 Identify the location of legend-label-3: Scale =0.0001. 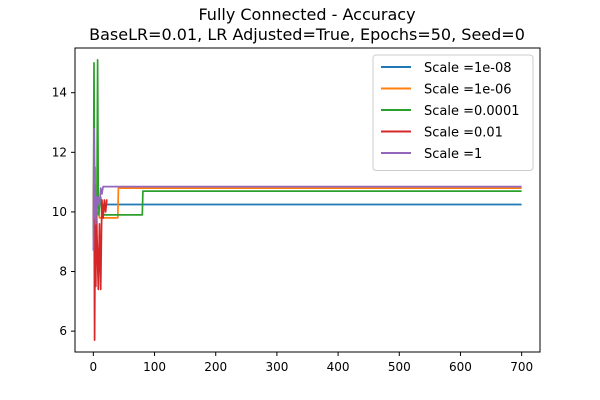
(472, 111).